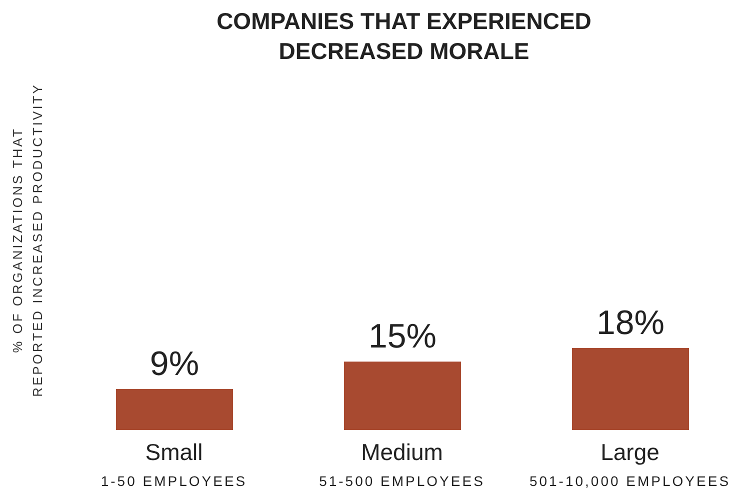  What do you see at coordinates (402, 337) in the screenshot?
I see `data-label: 15%` at bounding box center [402, 337].